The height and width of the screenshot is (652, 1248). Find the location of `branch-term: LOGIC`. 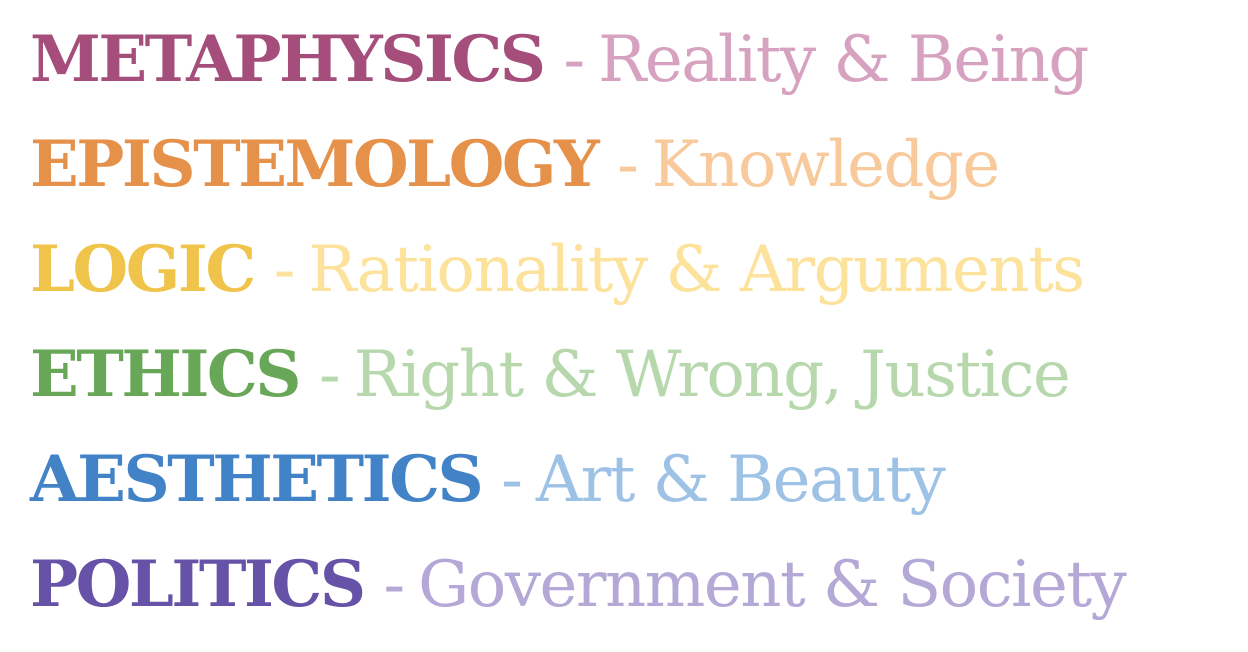

branch-term: LOGIC is located at coordinates (143, 269).